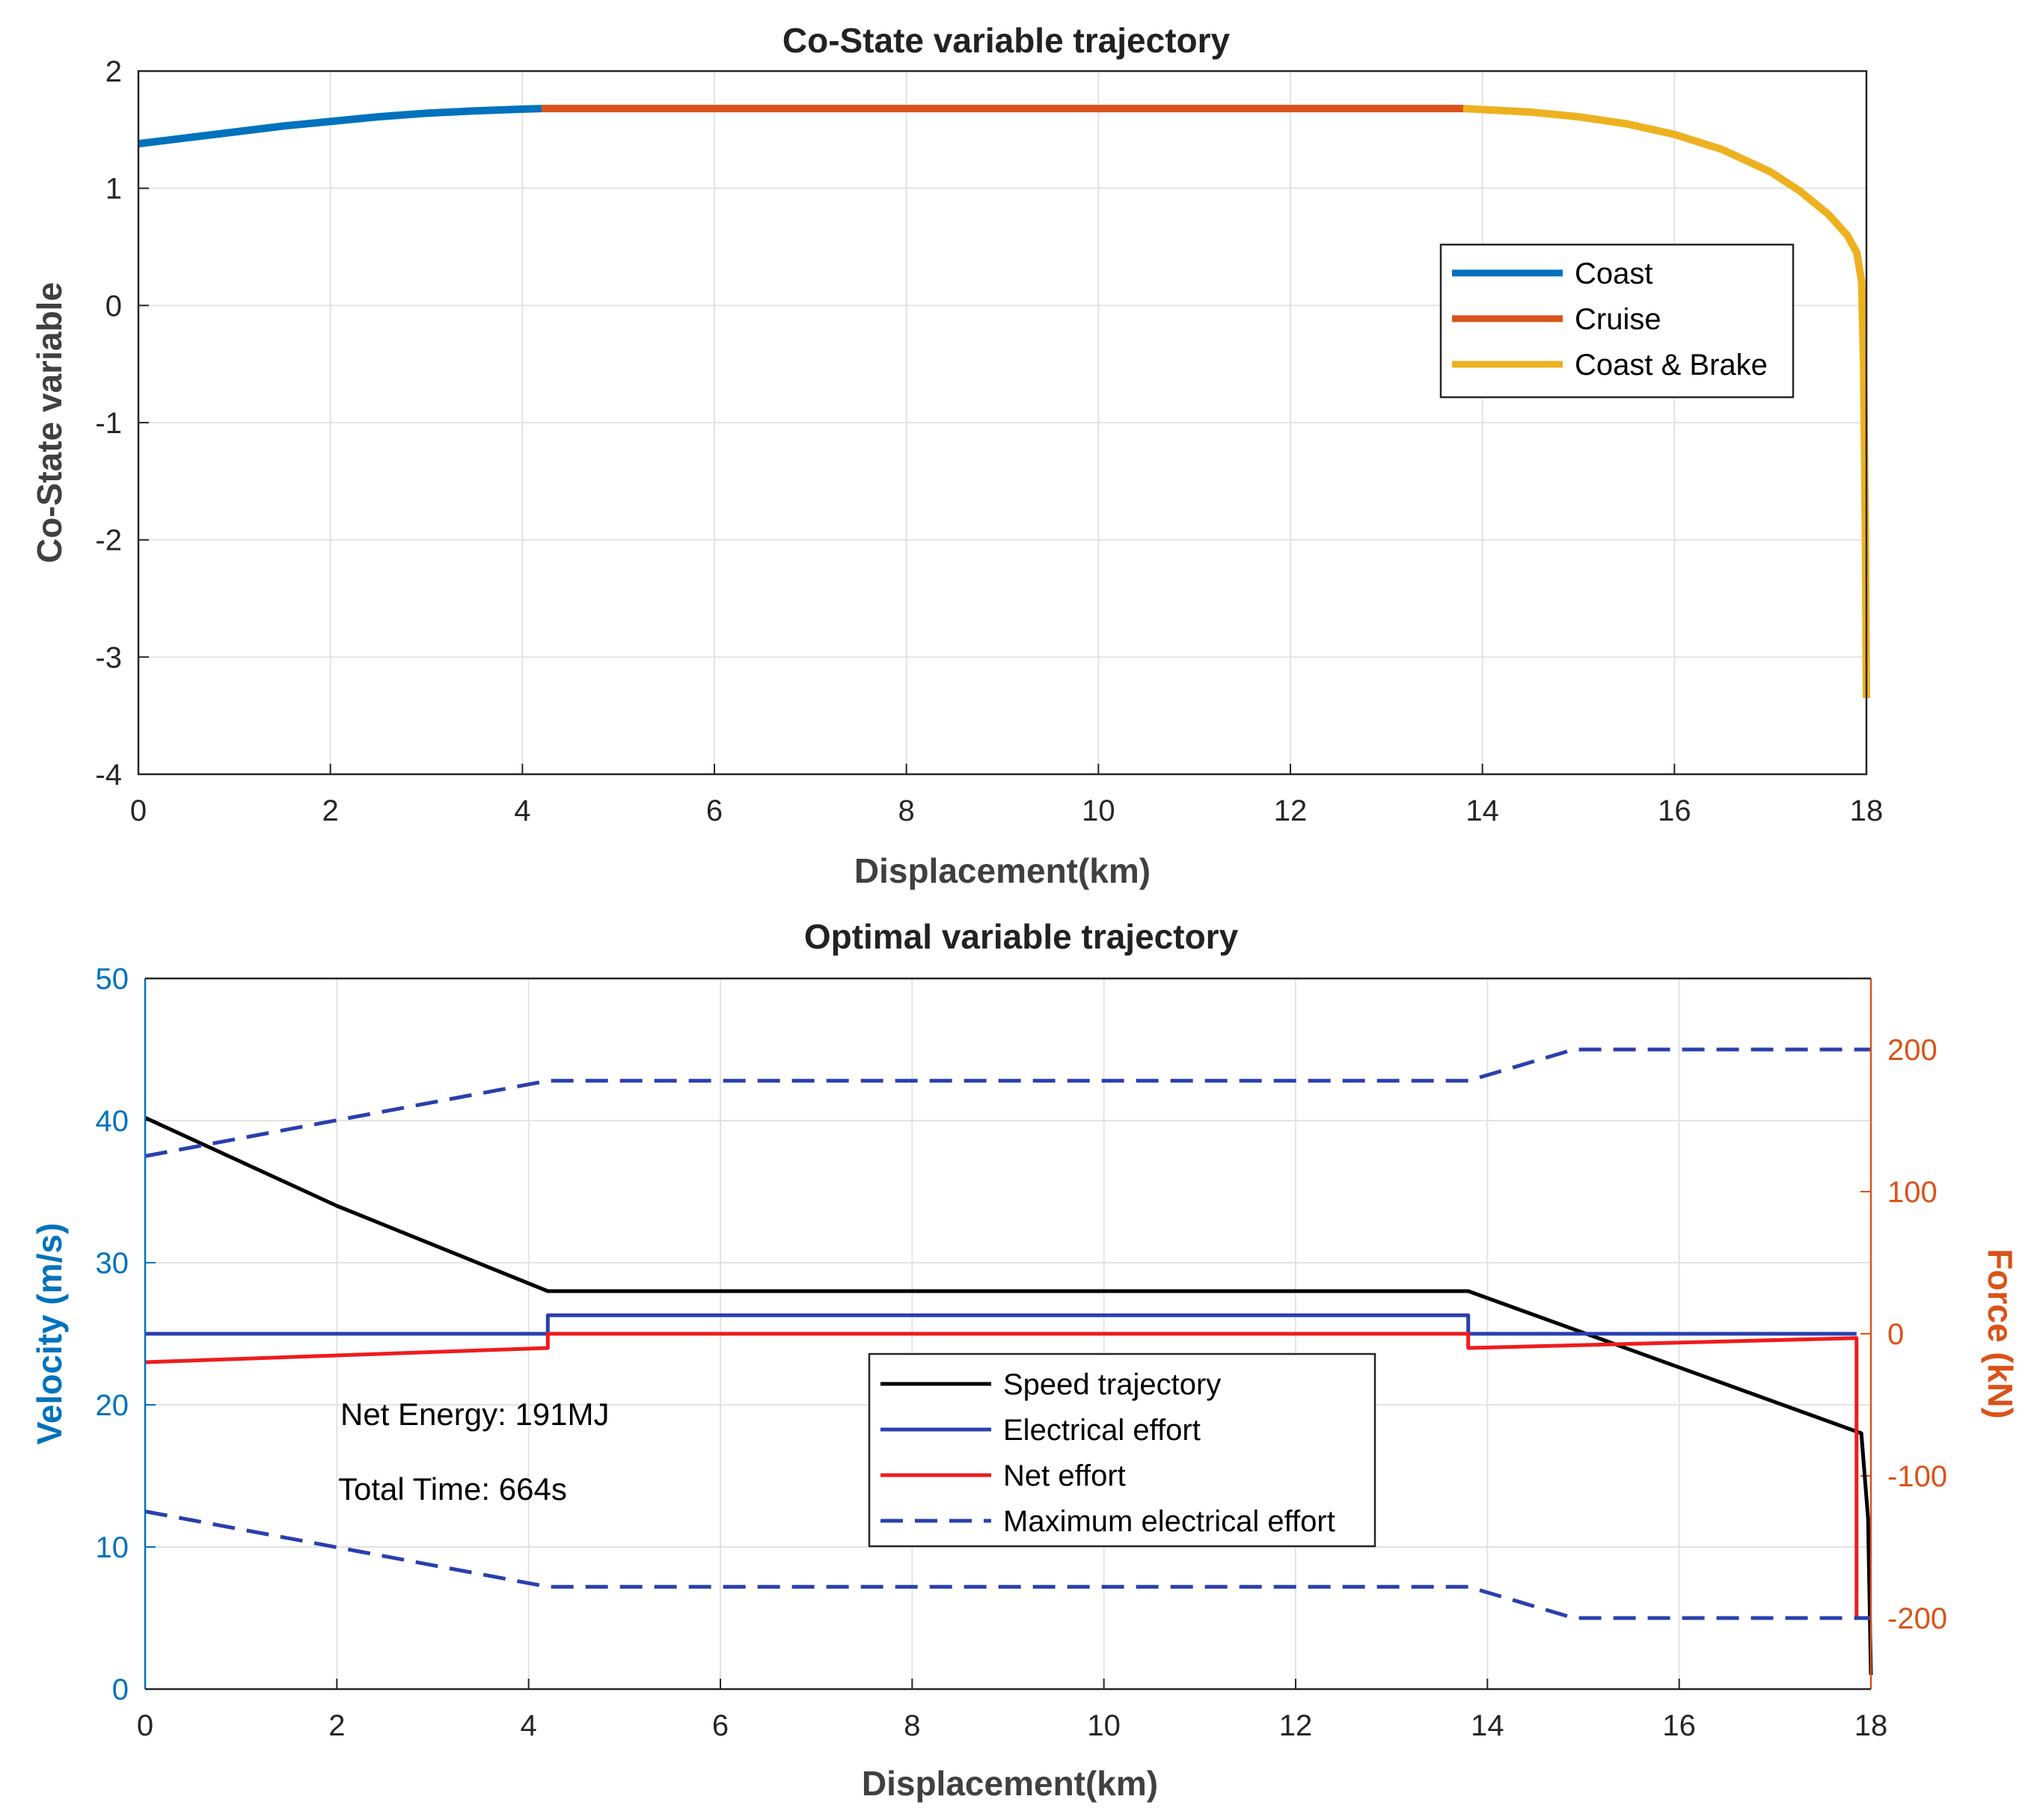 The image size is (2031, 1820). Describe the element at coordinates (1007, 40) in the screenshot. I see `costate-chart-title: Co-State variable trajectory` at that location.